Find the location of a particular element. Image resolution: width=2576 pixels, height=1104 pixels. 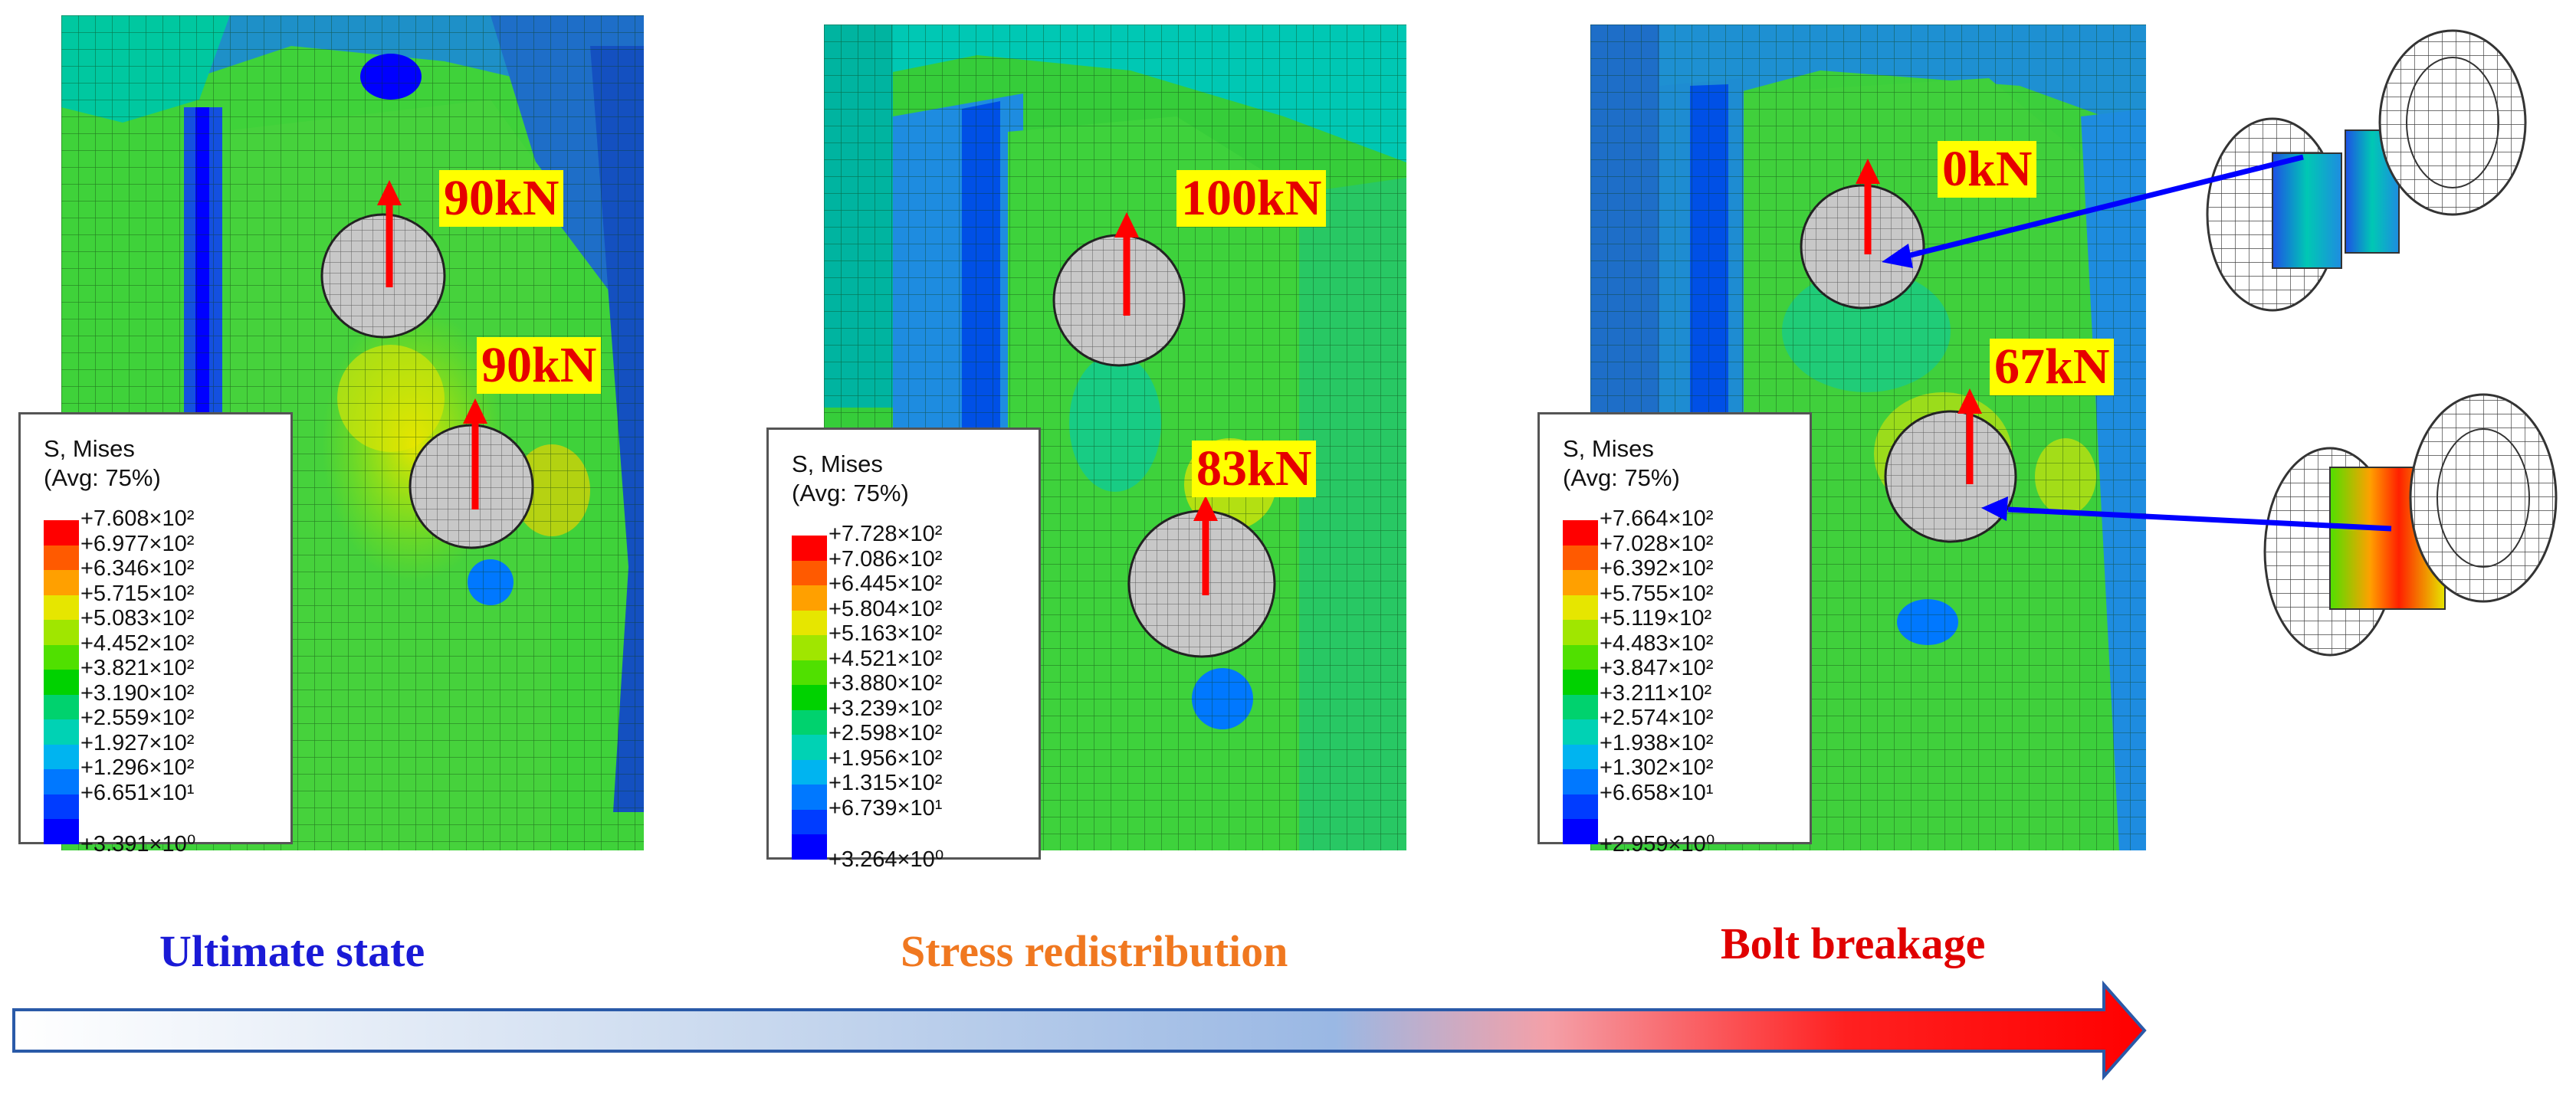

legend-value: +3.190×10² is located at coordinates (137, 693).